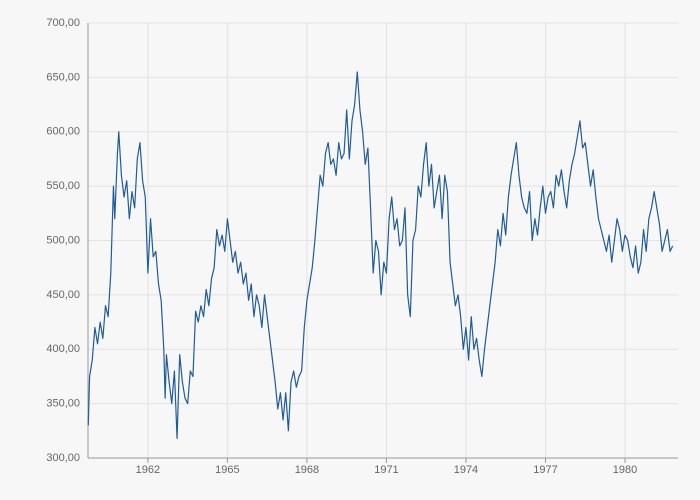 The height and width of the screenshot is (500, 700). I want to click on x-tick-label: 1977, so click(545, 470).